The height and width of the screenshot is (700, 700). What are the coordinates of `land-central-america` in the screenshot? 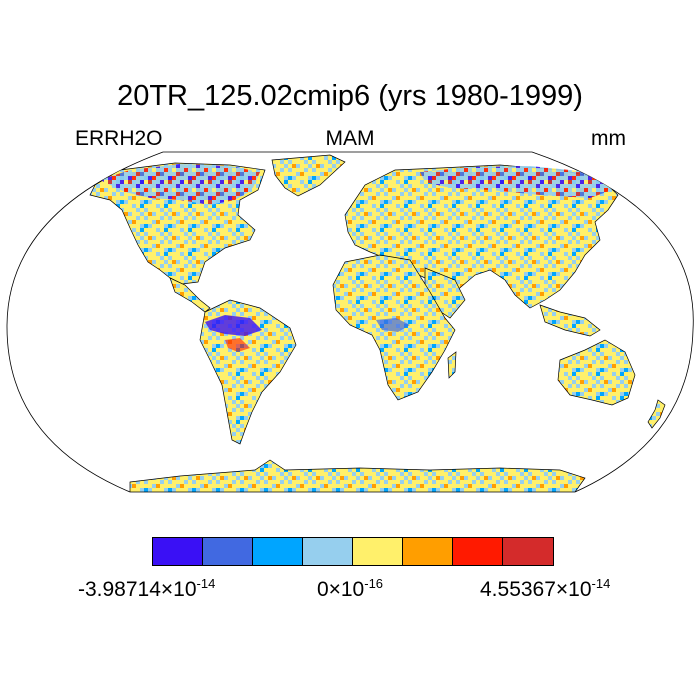 It's located at (190, 295).